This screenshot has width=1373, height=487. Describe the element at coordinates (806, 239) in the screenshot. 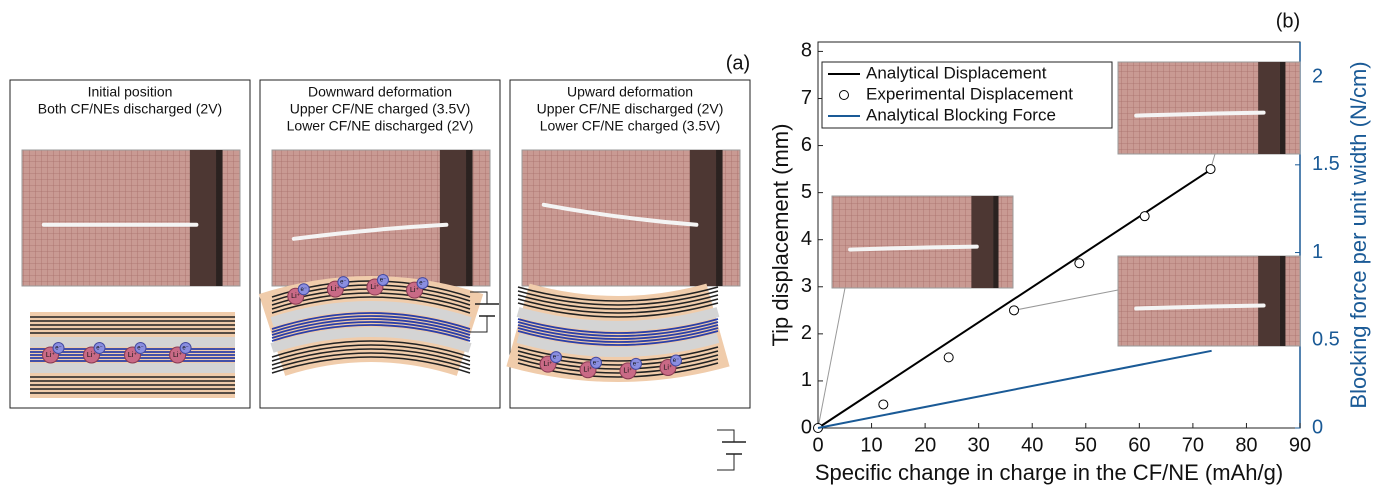

I see `y-tick-label: 4` at that location.